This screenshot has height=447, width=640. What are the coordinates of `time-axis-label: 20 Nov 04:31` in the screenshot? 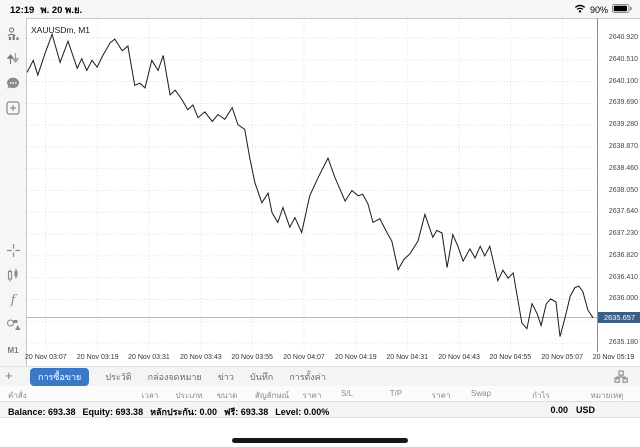 It's located at (407, 357).